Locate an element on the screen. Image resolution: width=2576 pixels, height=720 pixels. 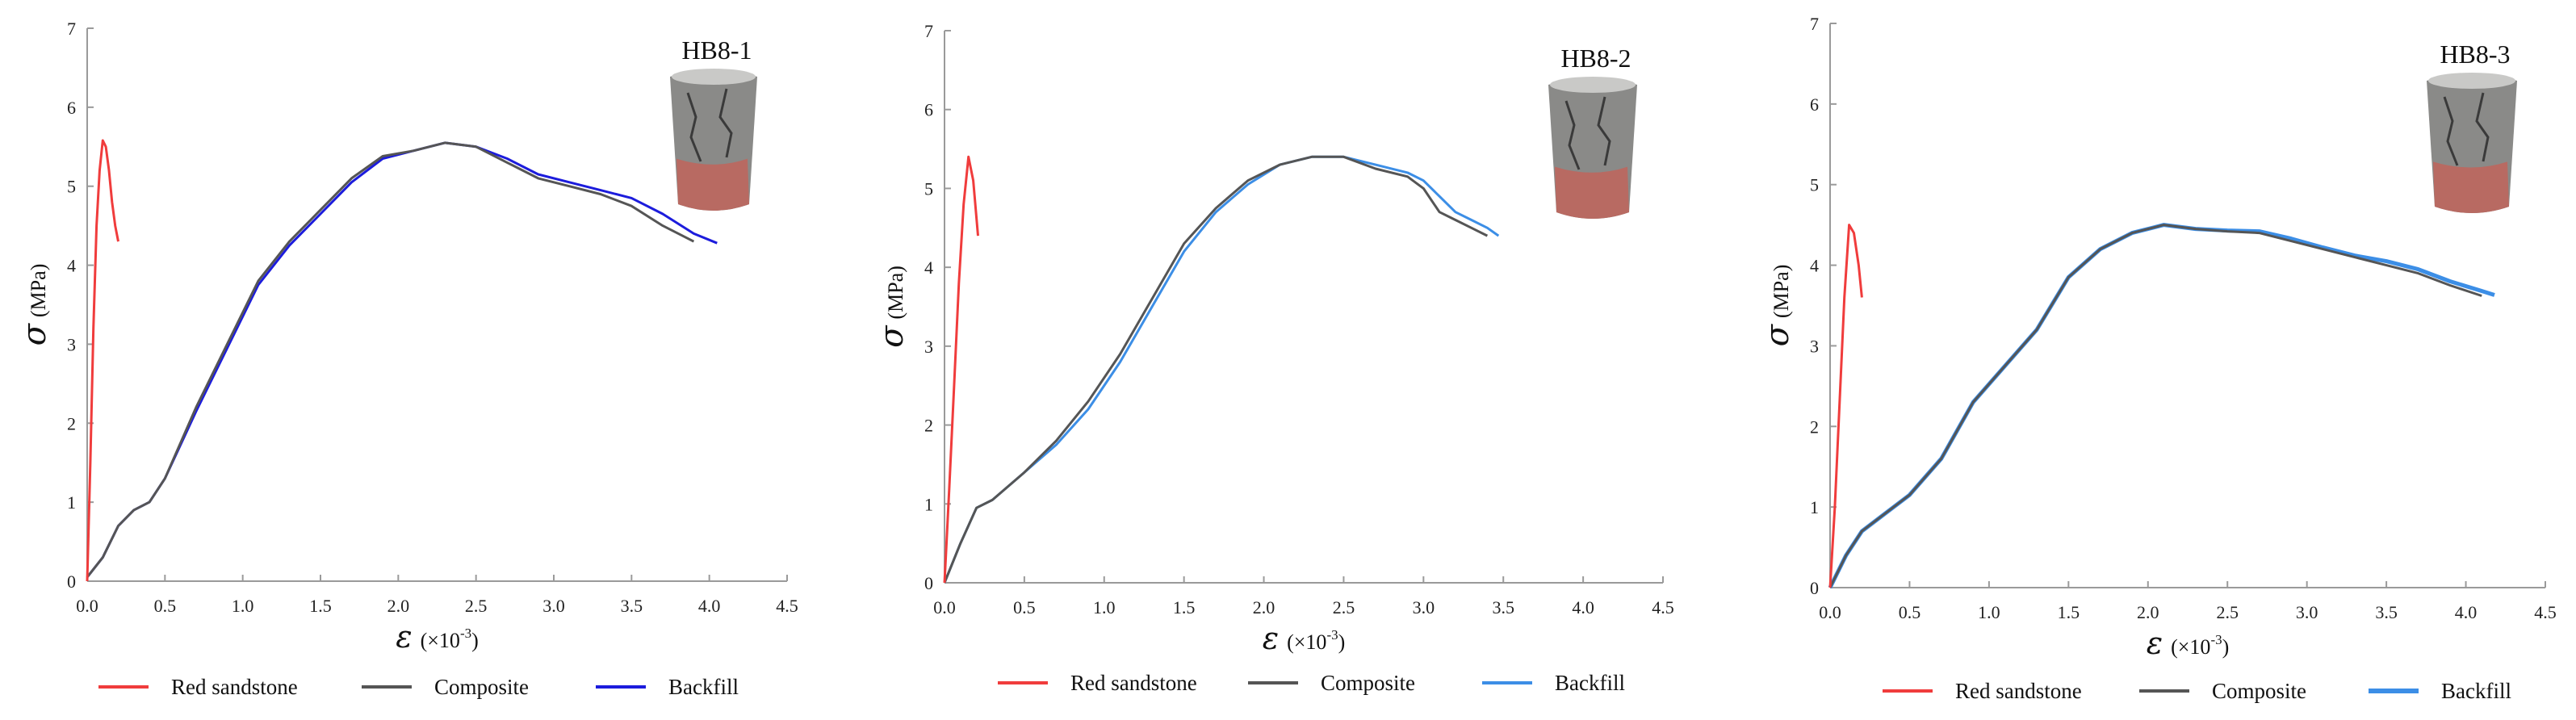
x-axis-symbol: ε is located at coordinates (2155, 643).